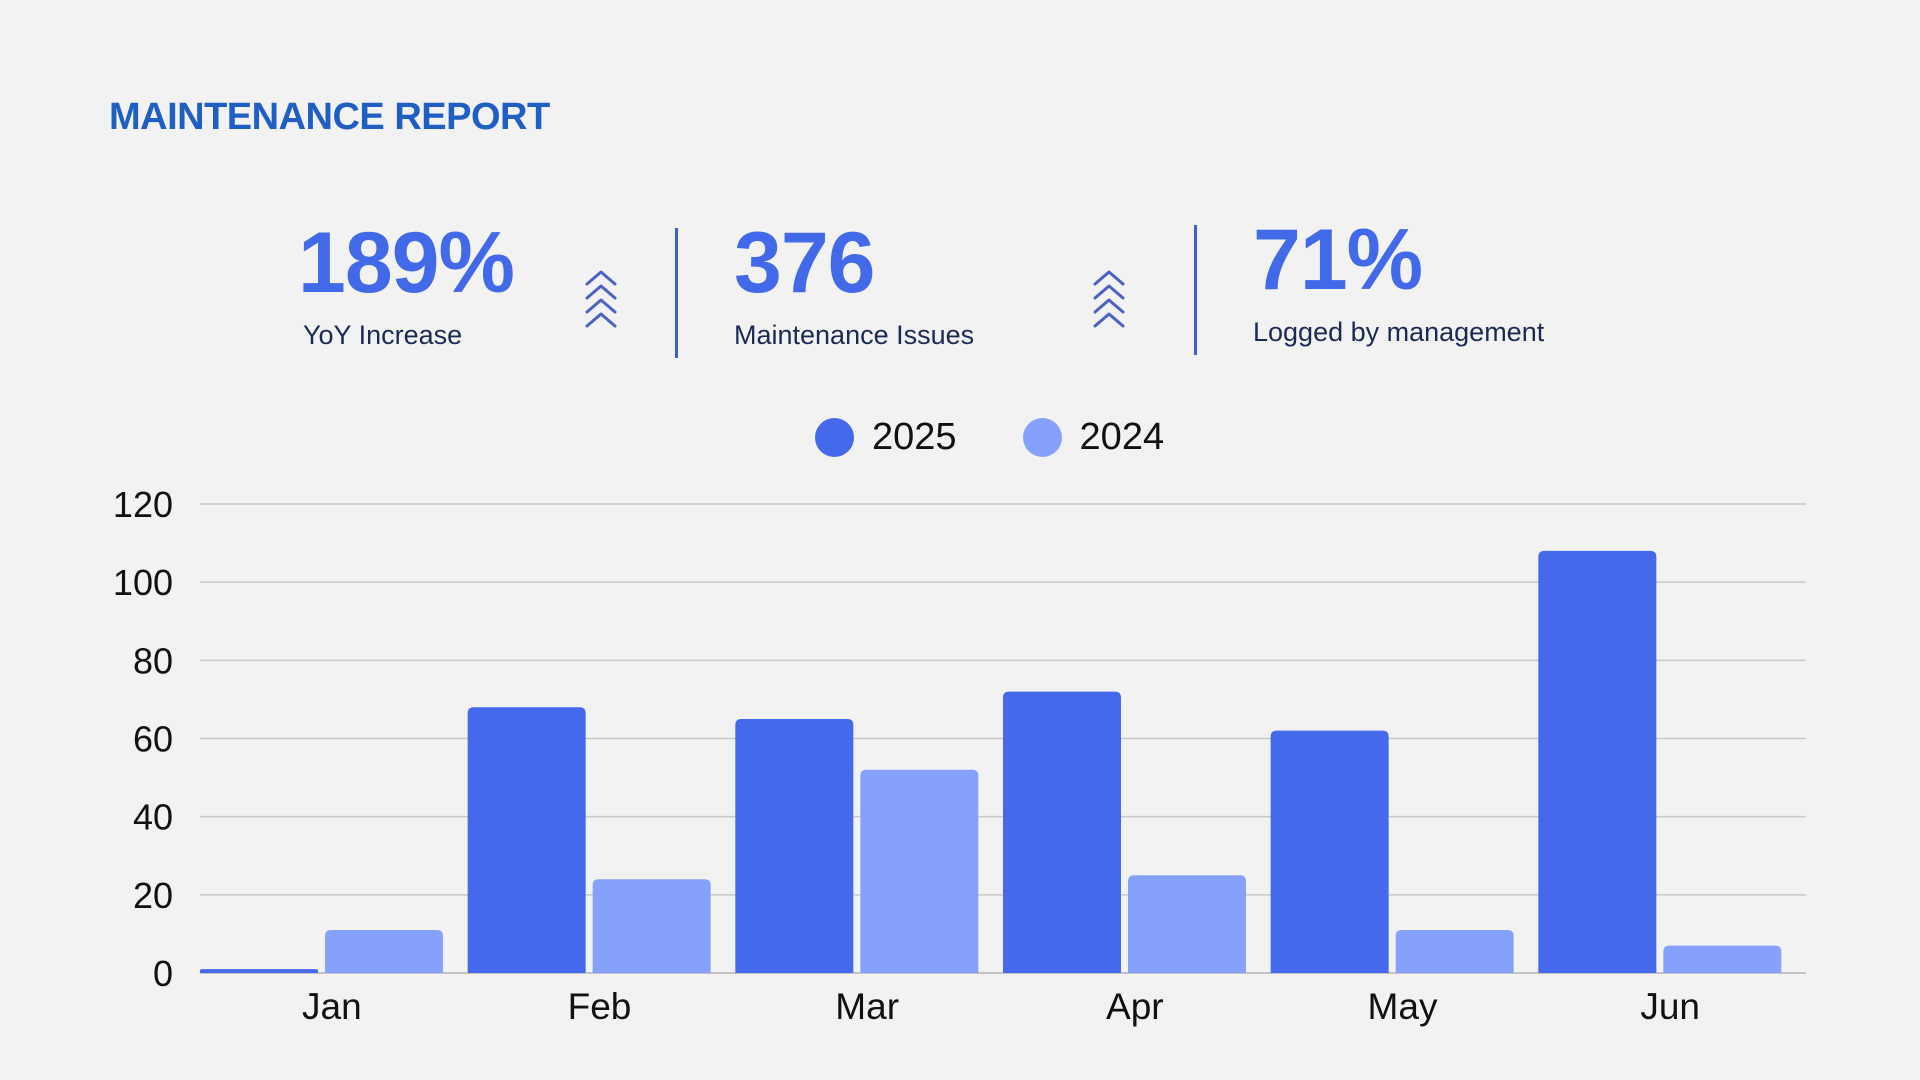 The image size is (1920, 1080). I want to click on kpi-value: 71%, so click(1338, 260).